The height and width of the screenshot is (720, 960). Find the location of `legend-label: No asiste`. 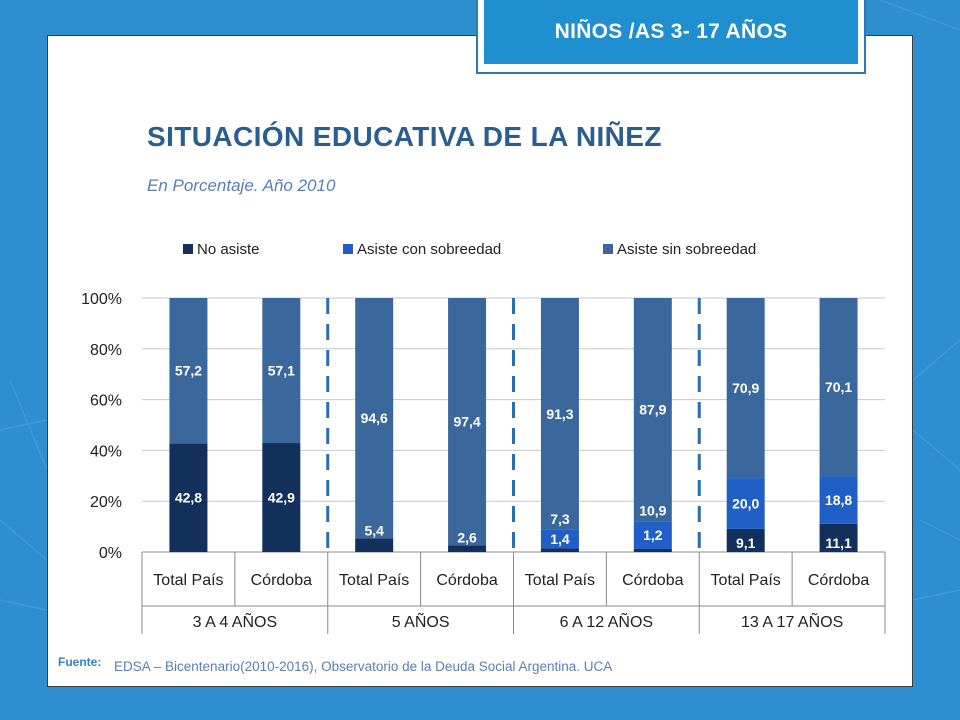

legend-label: No asiste is located at coordinates (228, 249).